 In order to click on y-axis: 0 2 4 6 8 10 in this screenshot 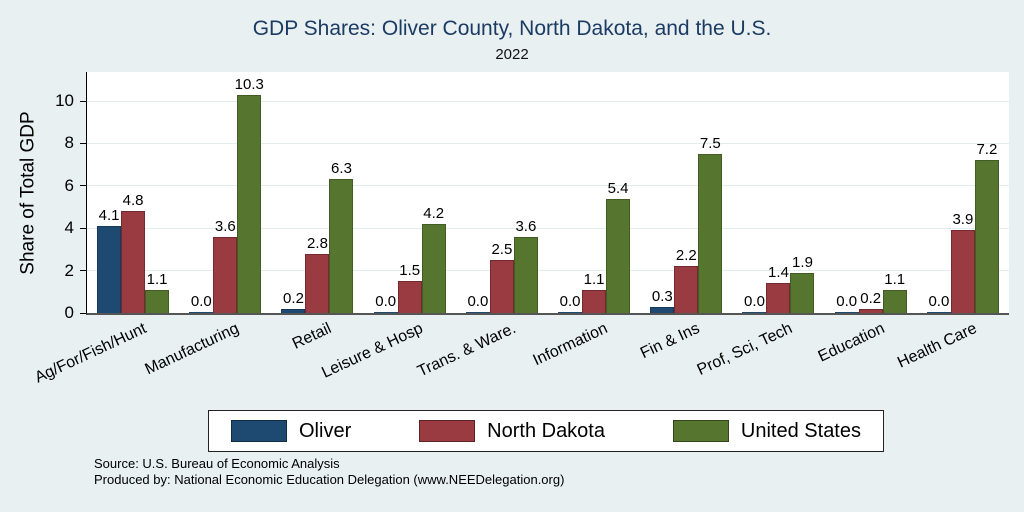, I will do `click(66, 197)`.